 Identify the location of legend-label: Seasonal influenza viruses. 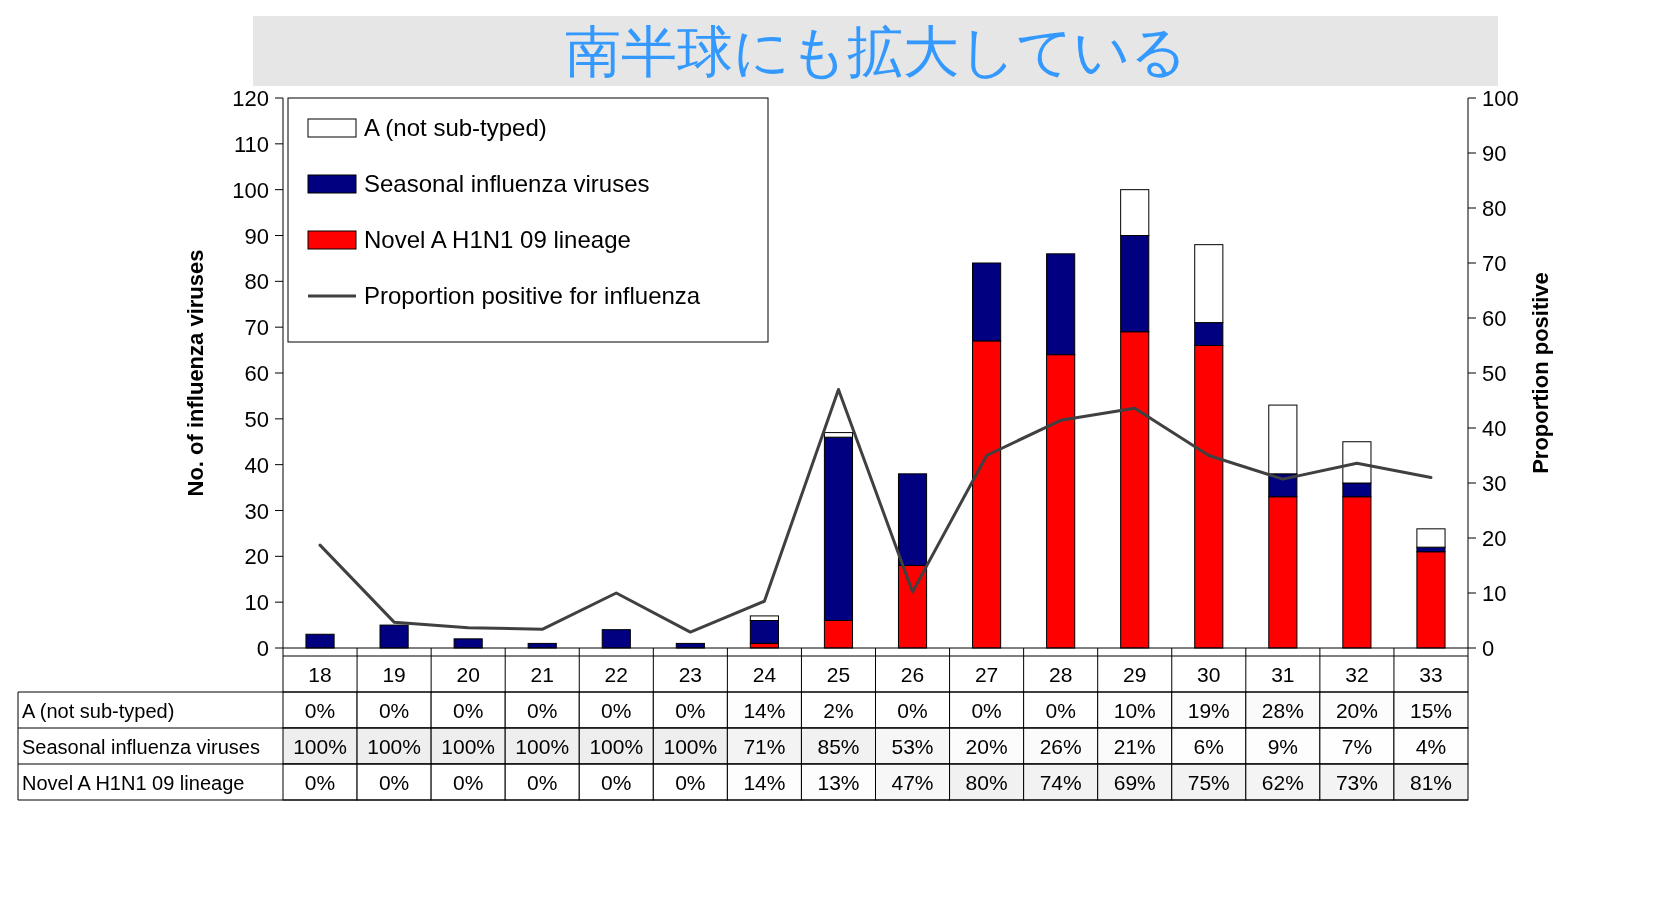
(507, 183).